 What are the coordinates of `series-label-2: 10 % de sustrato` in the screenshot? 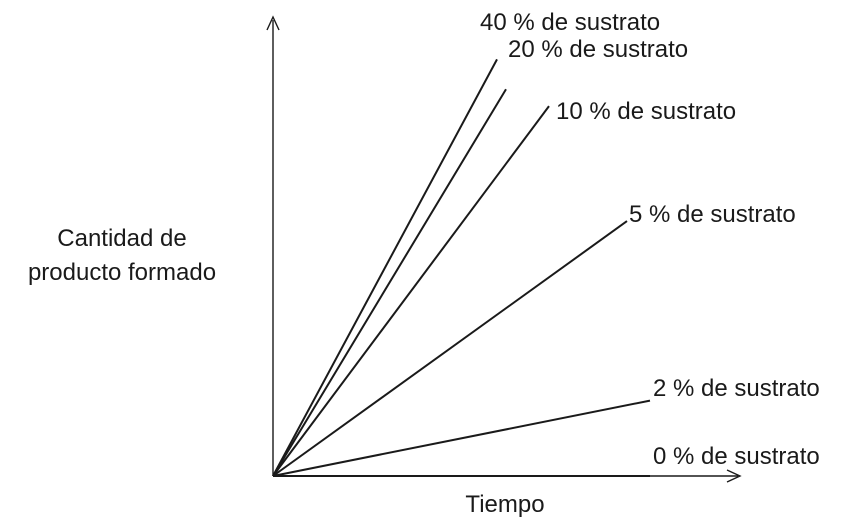 It's located at (646, 111).